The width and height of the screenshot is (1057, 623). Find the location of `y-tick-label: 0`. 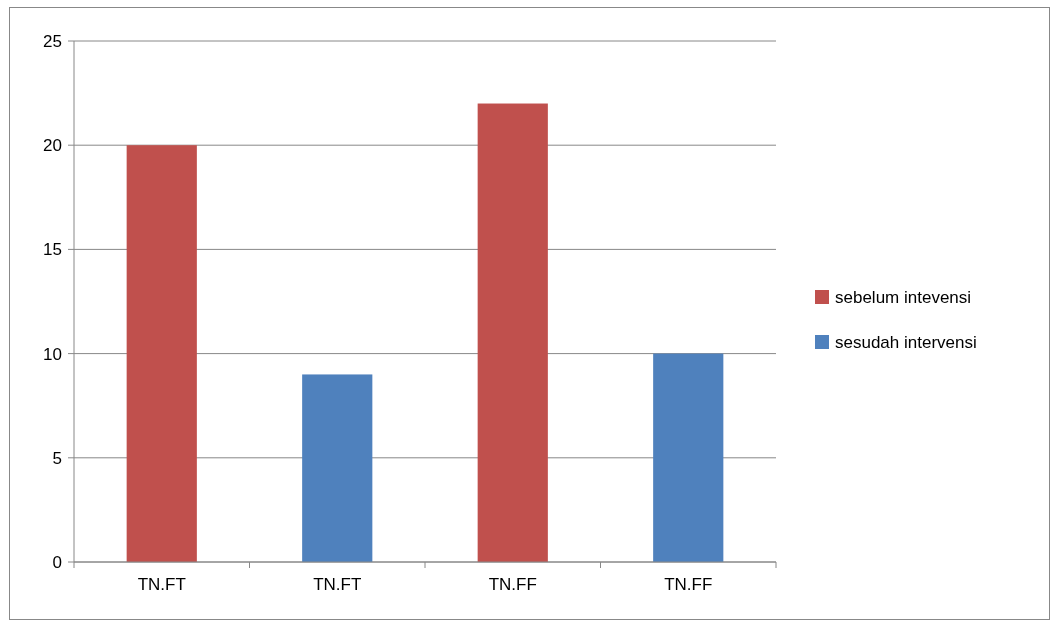

y-tick-label: 0 is located at coordinates (57, 562).